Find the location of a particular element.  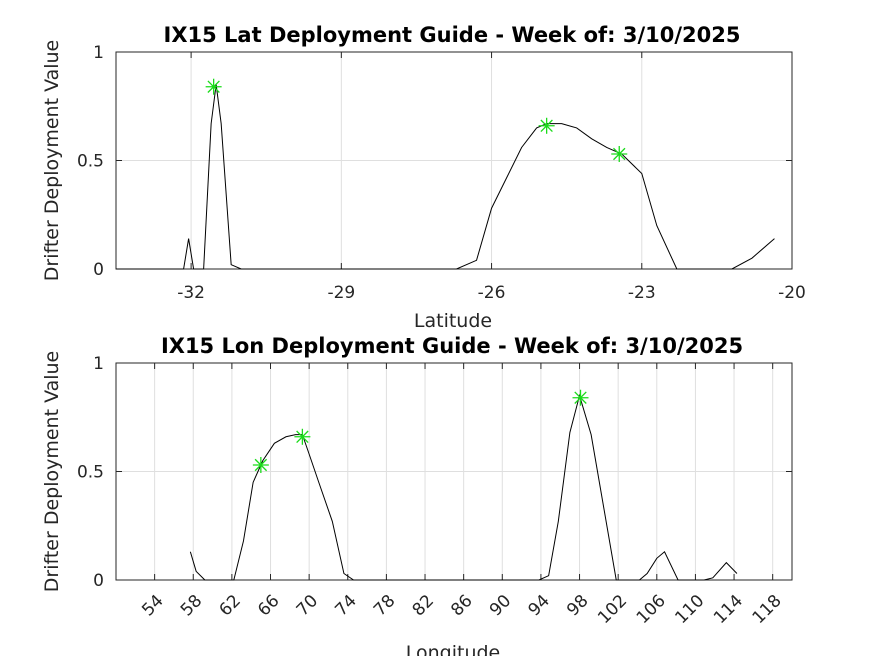

x-axis-label: Longitude is located at coordinates (453, 649).